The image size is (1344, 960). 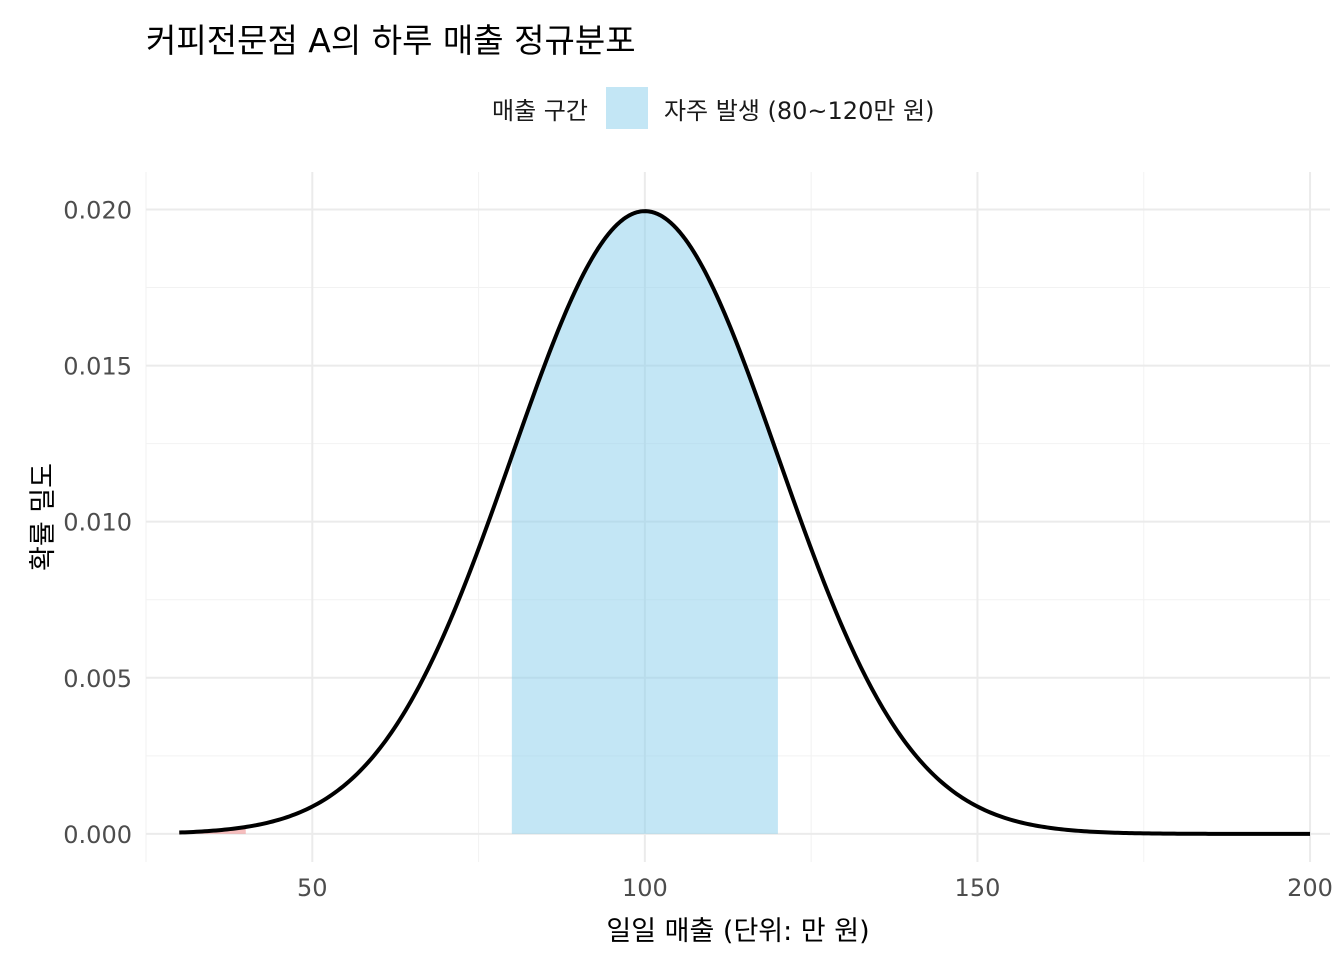 What do you see at coordinates (391, 40) in the screenshot?
I see `chart-title: 커피전문점 A의 하루 매출 정규분포` at bounding box center [391, 40].